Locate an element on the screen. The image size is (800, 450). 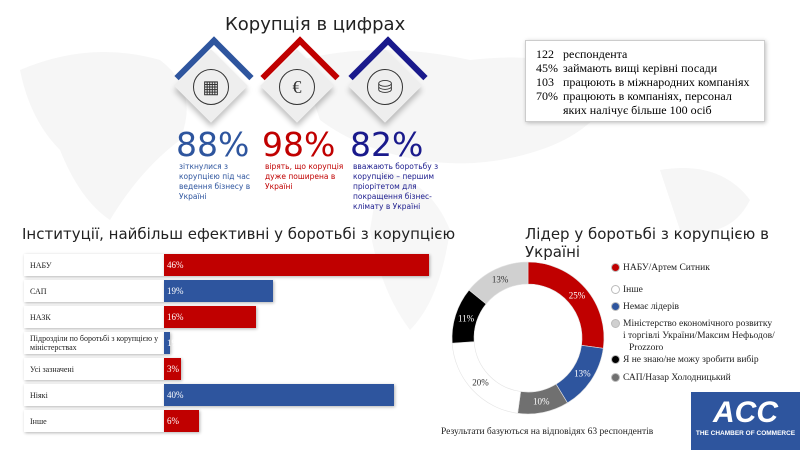
info-number: 122 is located at coordinates (545, 54).